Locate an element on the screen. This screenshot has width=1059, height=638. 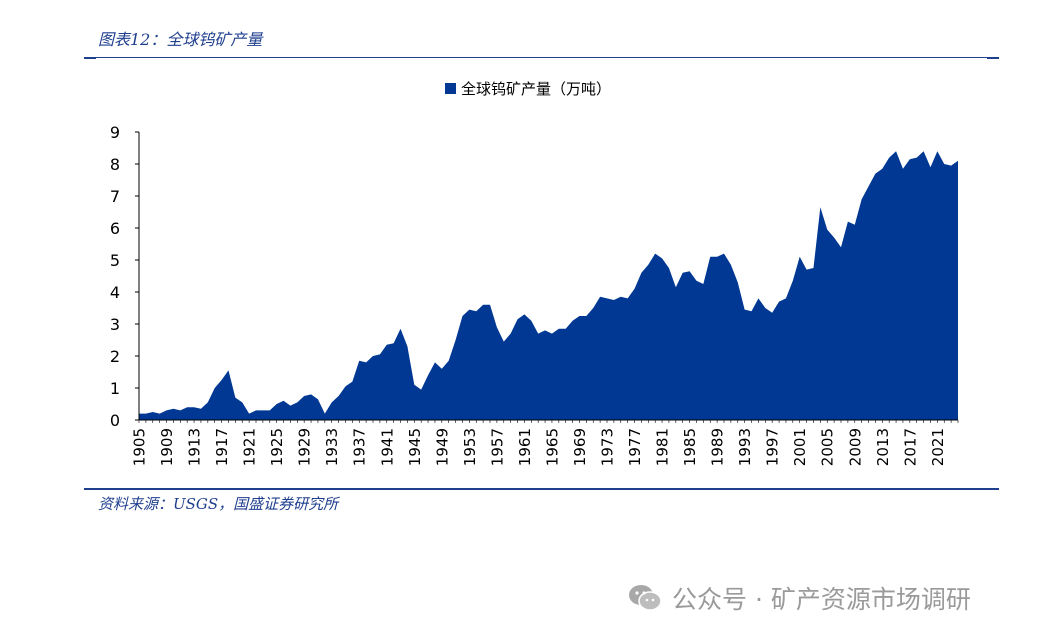
legend-swatch is located at coordinates (450, 88).